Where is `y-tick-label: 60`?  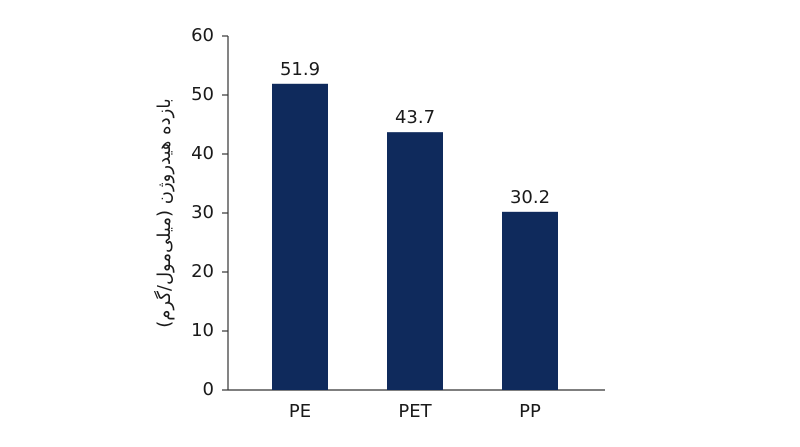 y-tick-label: 60 is located at coordinates (202, 35).